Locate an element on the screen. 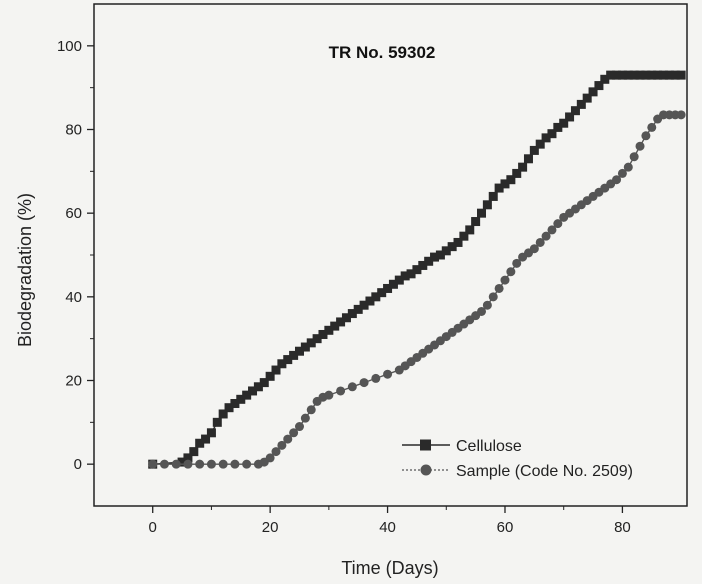 Image resolution: width=702 pixels, height=584 pixels. x-tick-label: 60 is located at coordinates (505, 527).